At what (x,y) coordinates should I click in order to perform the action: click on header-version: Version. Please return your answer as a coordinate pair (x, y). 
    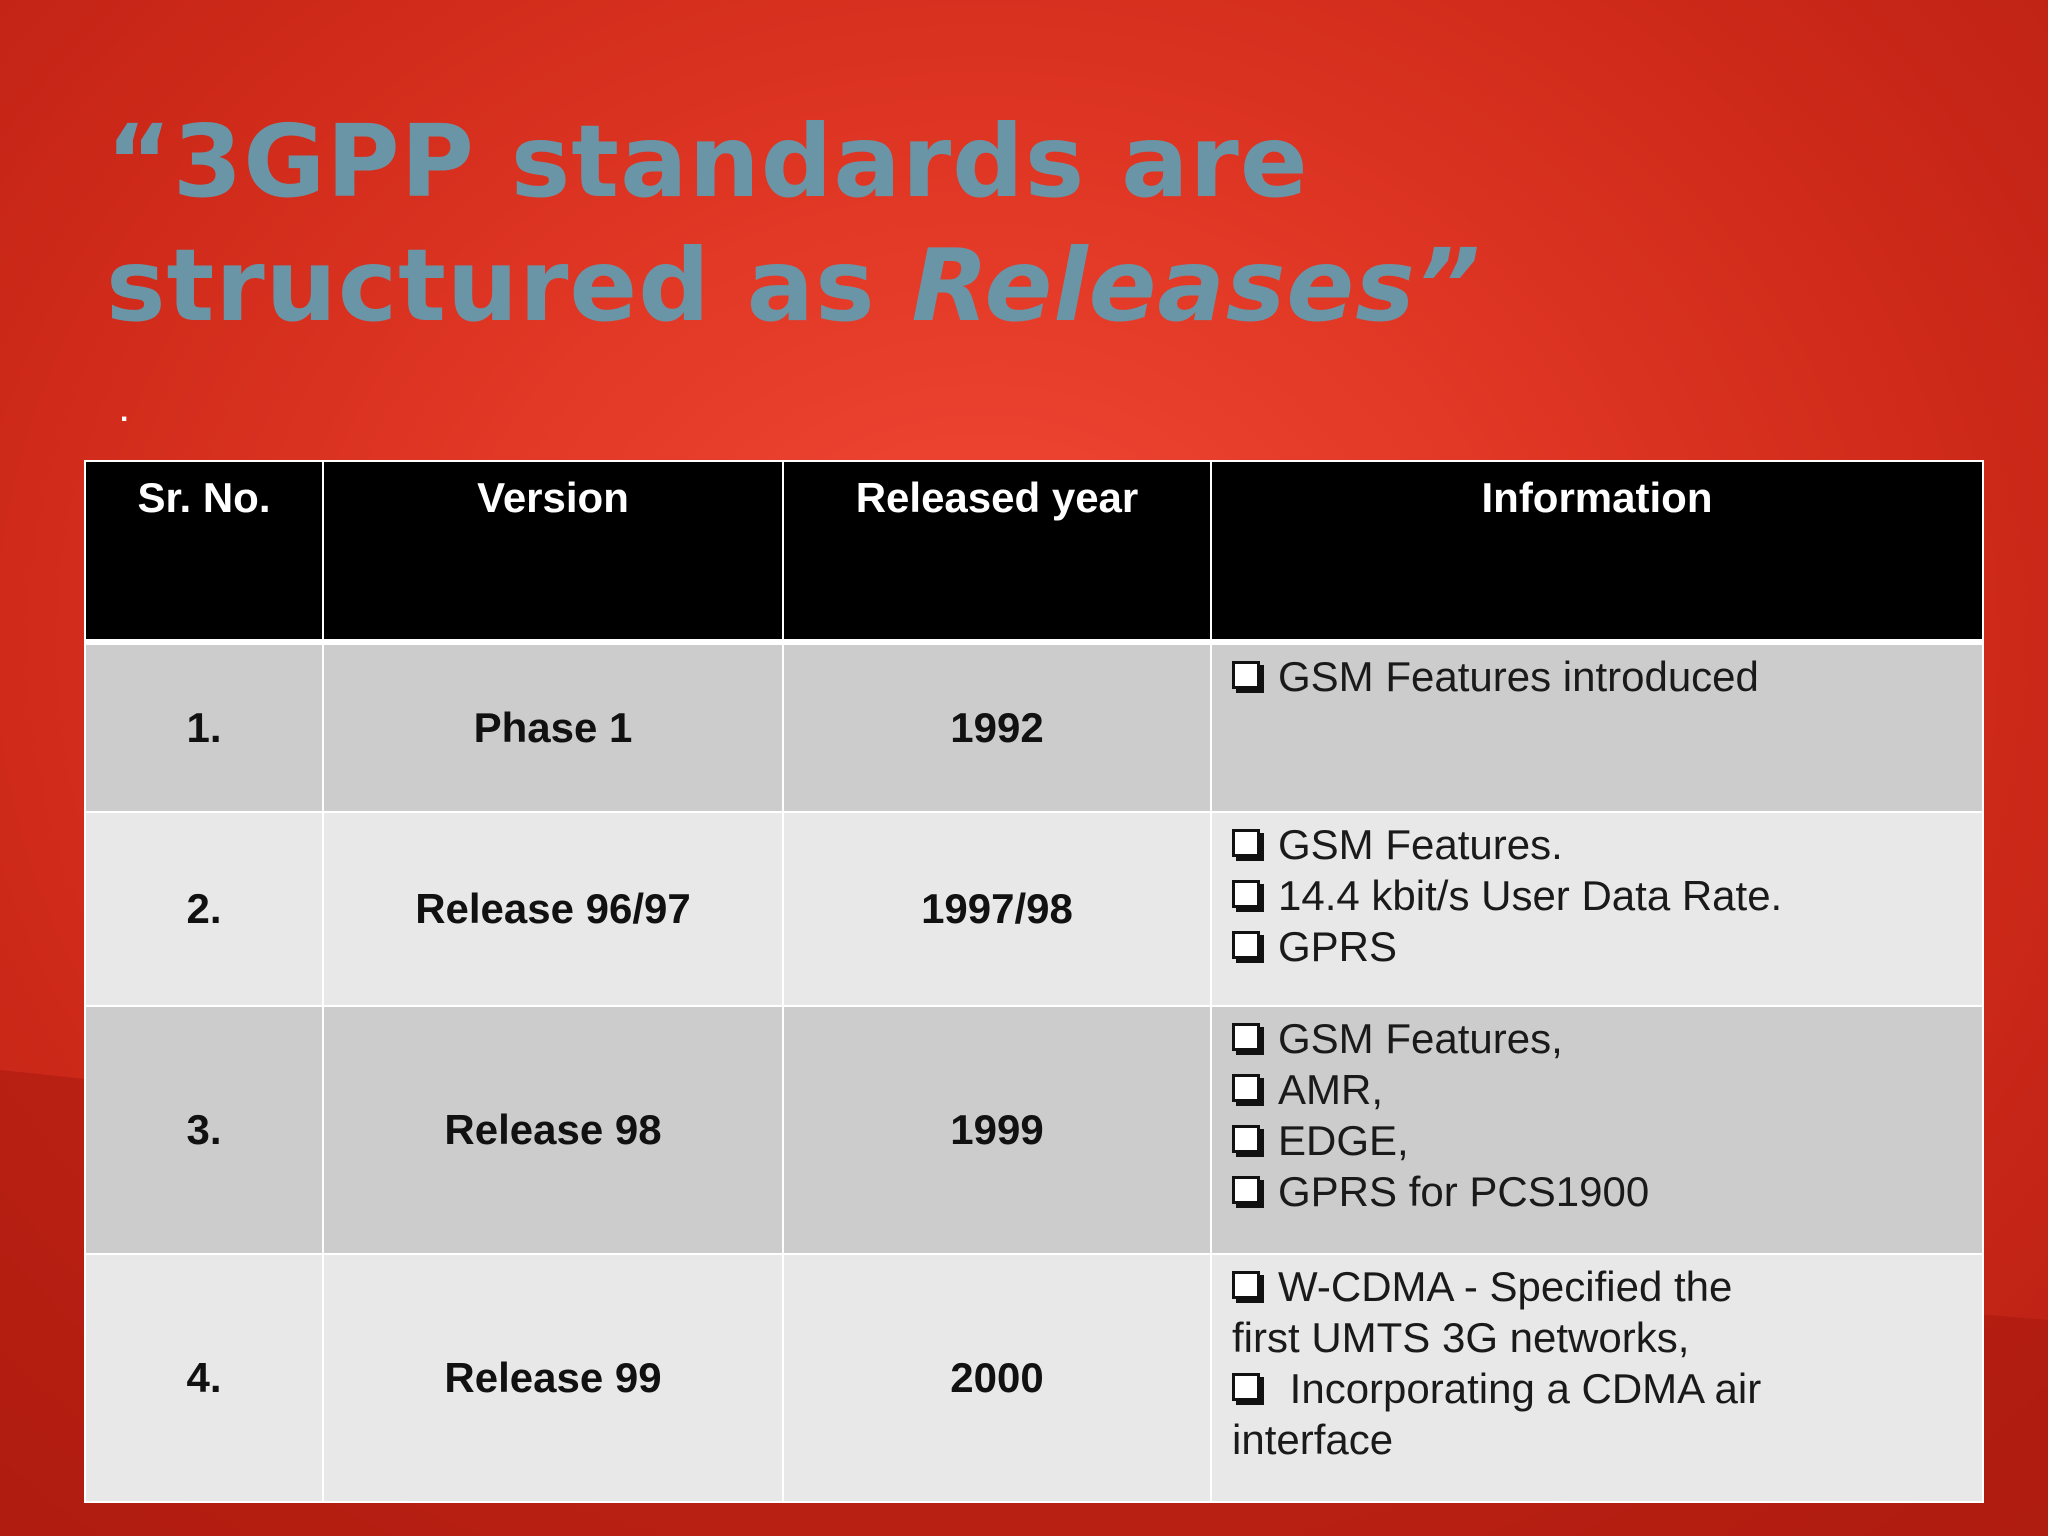
    Looking at the image, I should click on (553, 552).